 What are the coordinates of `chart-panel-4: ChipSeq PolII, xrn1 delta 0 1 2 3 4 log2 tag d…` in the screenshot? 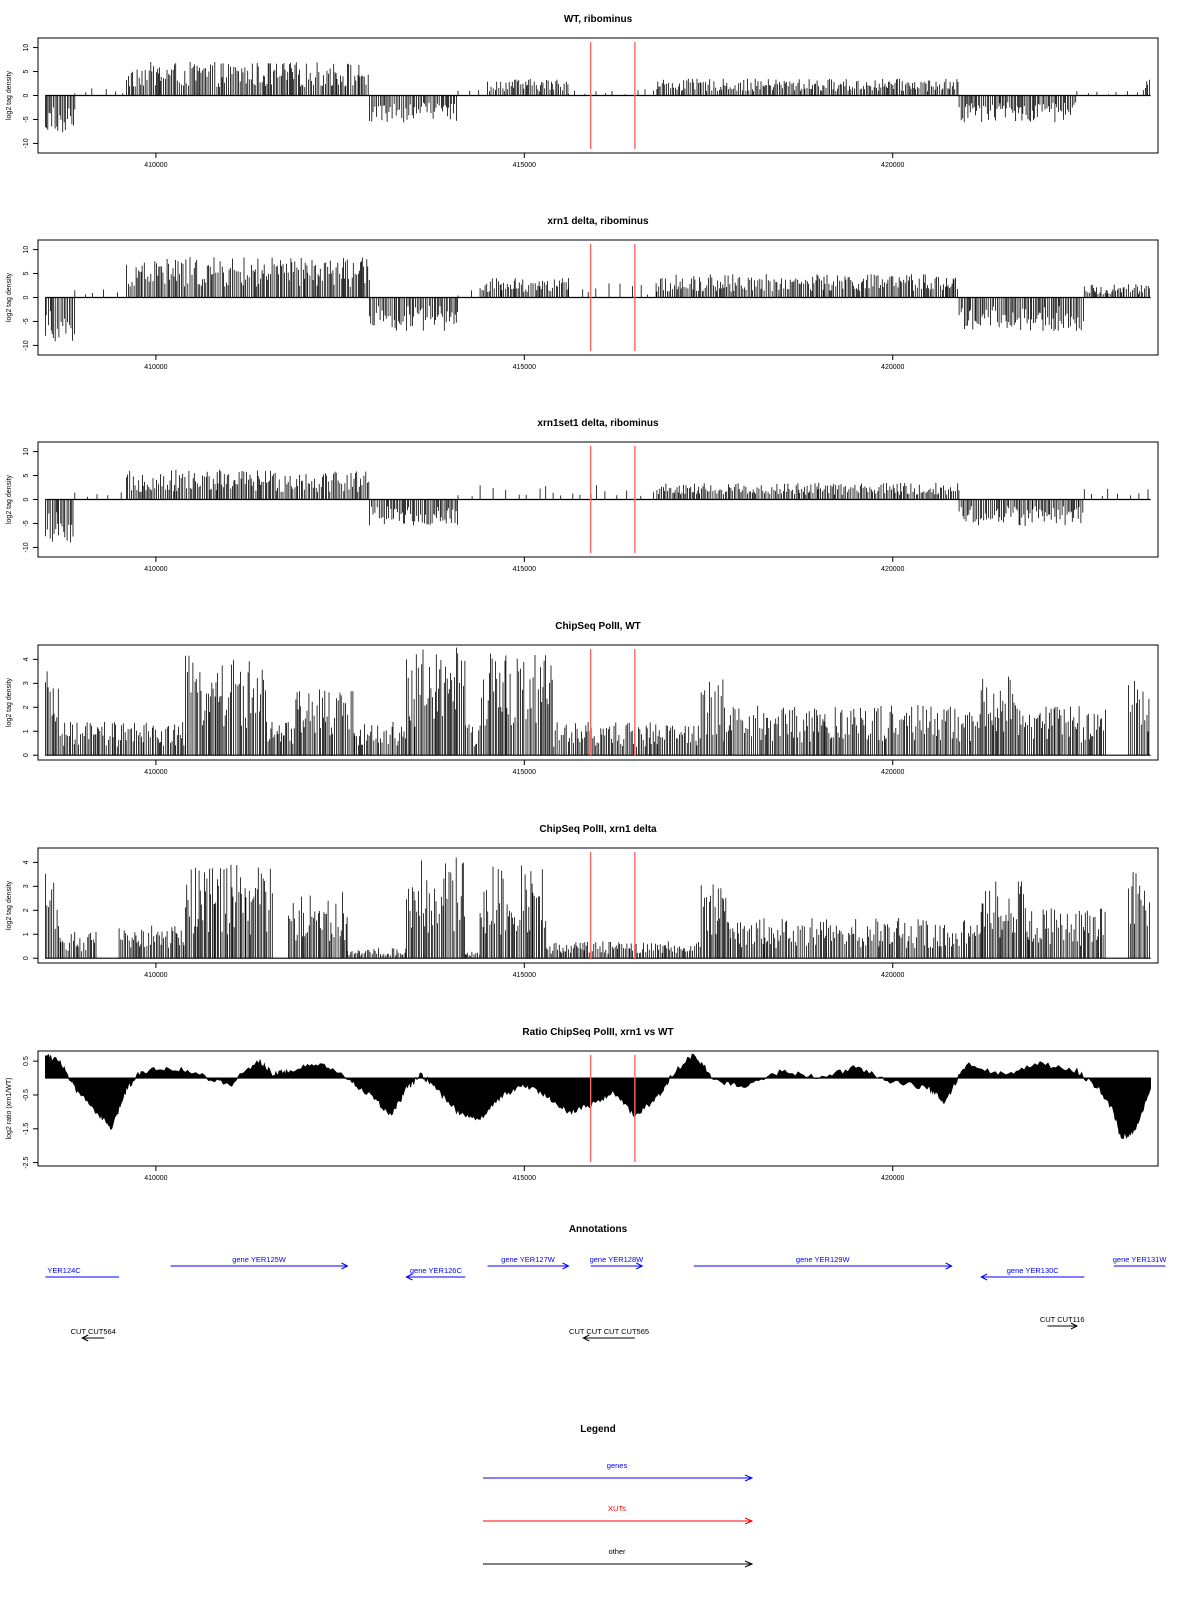 It's located at (582, 901).